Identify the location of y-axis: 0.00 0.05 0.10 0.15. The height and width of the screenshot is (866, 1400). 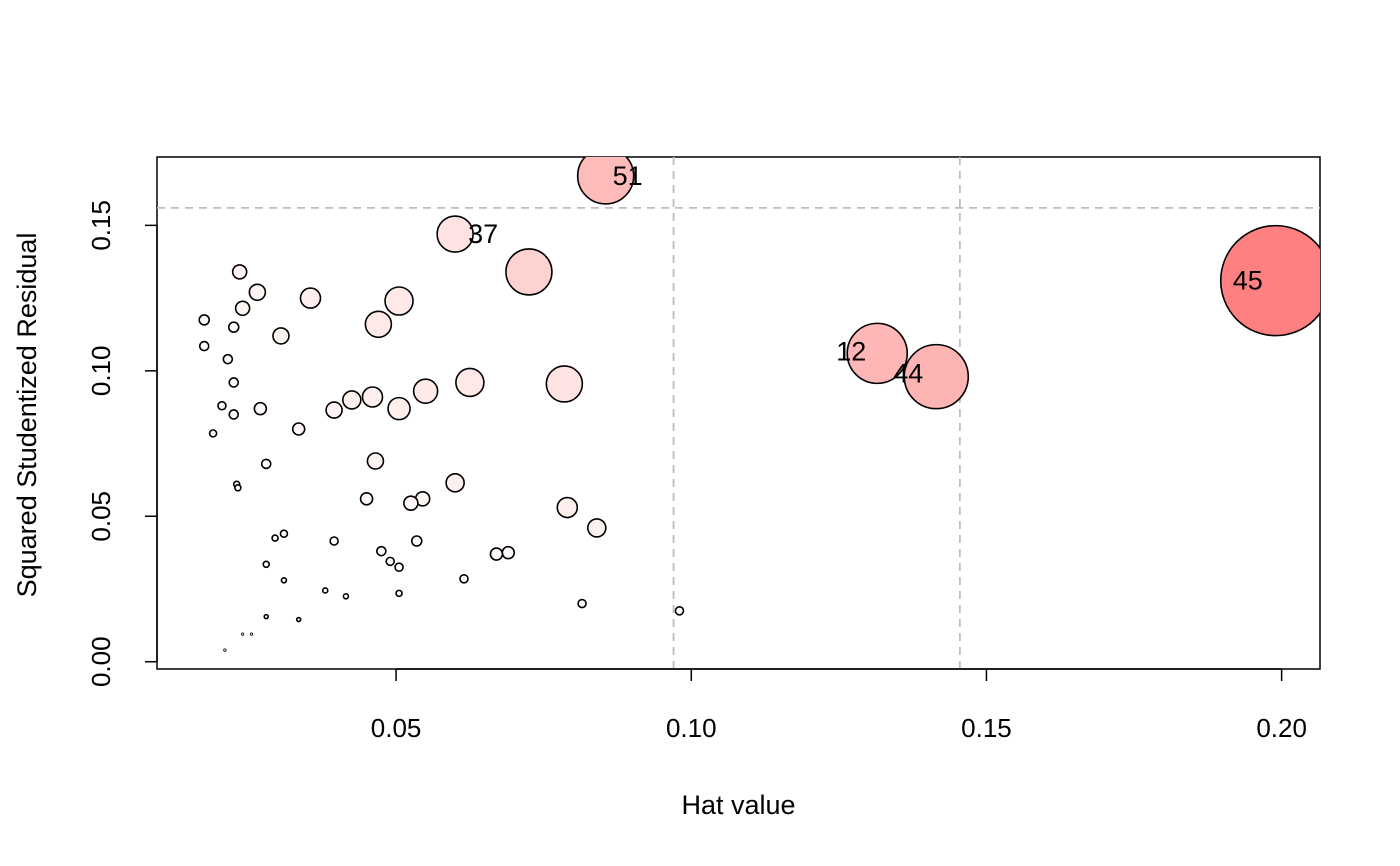
(122, 443).